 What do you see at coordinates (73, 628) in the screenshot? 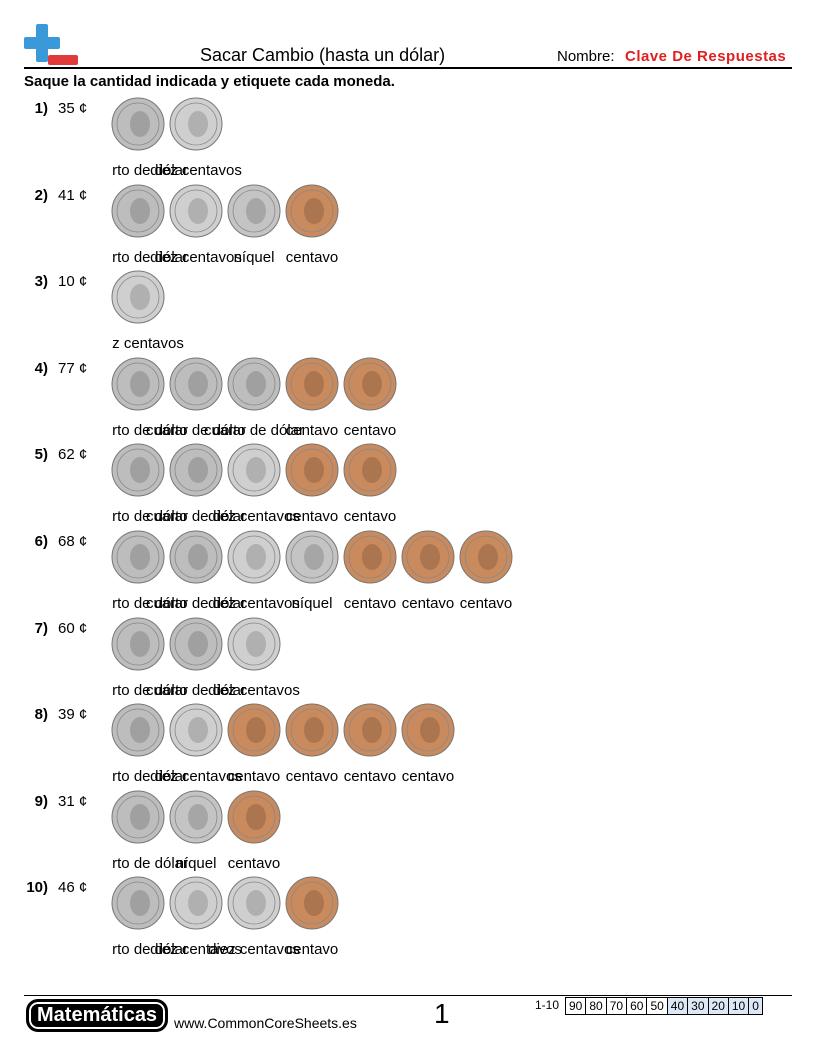
I see `amount: 60 ¢` at bounding box center [73, 628].